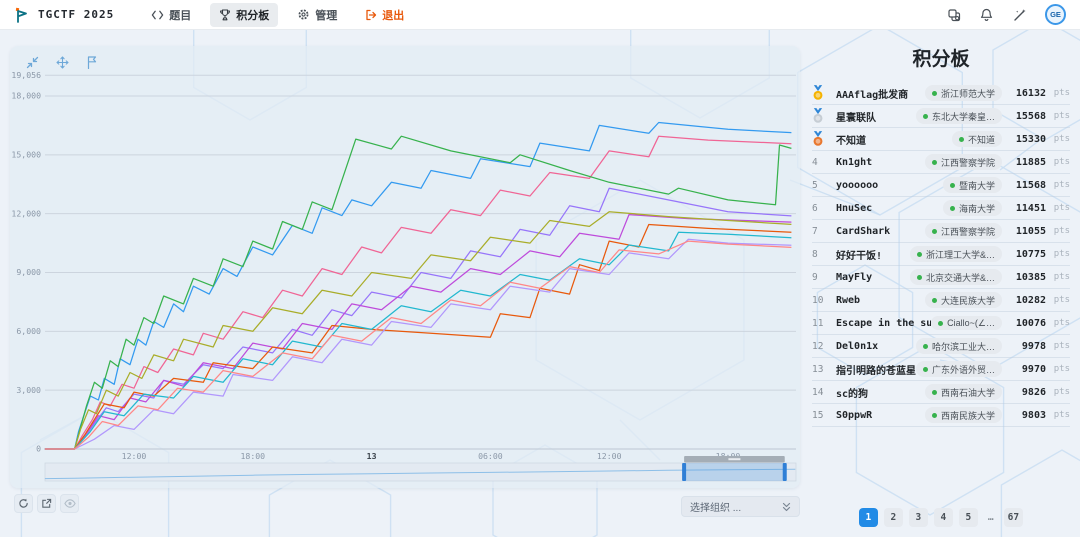  I want to click on points-value: 9970, so click(1033, 369).